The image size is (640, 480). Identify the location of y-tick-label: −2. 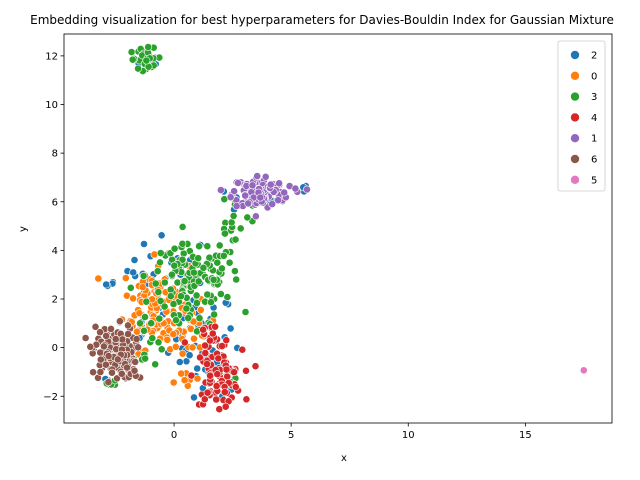
(50, 397).